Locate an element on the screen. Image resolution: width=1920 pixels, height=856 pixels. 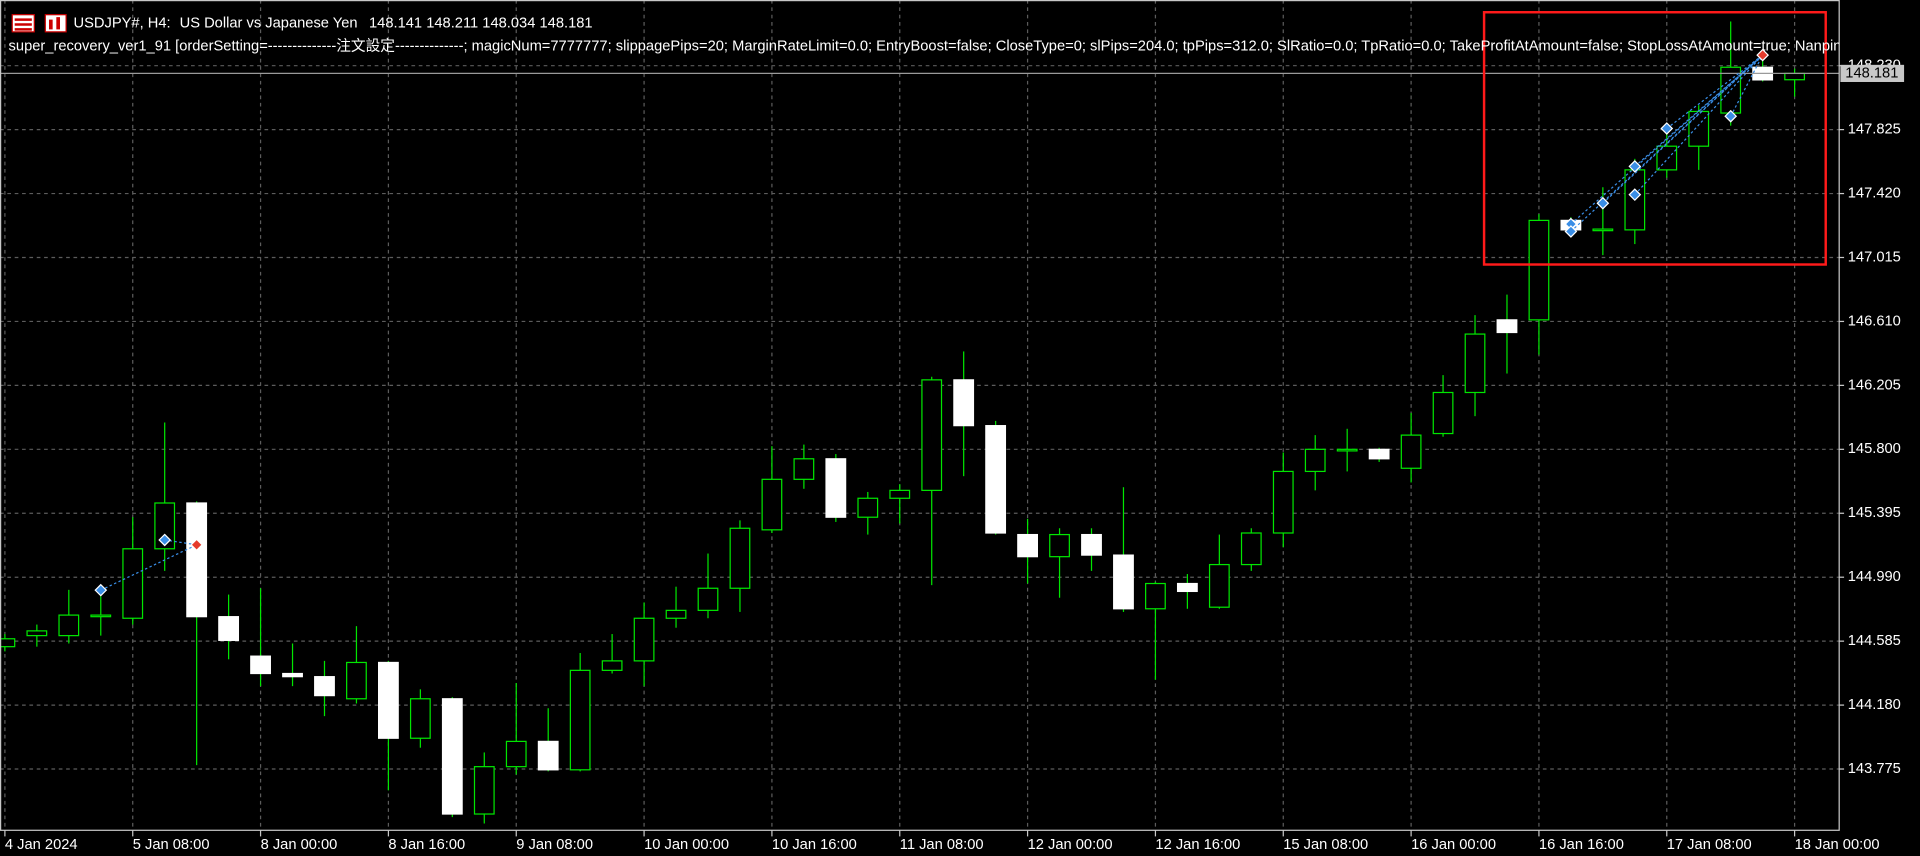
x-tick-label: 12 Jan 00:00 is located at coordinates (1070, 845).